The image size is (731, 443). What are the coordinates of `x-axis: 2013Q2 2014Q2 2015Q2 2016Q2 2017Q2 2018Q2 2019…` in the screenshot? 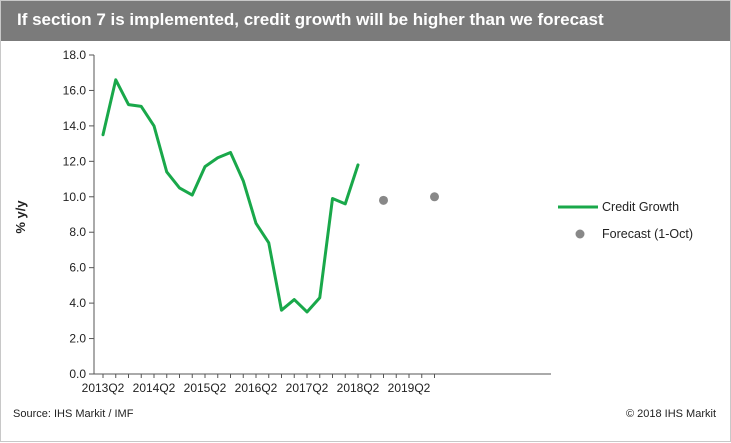 It's located at (316, 384).